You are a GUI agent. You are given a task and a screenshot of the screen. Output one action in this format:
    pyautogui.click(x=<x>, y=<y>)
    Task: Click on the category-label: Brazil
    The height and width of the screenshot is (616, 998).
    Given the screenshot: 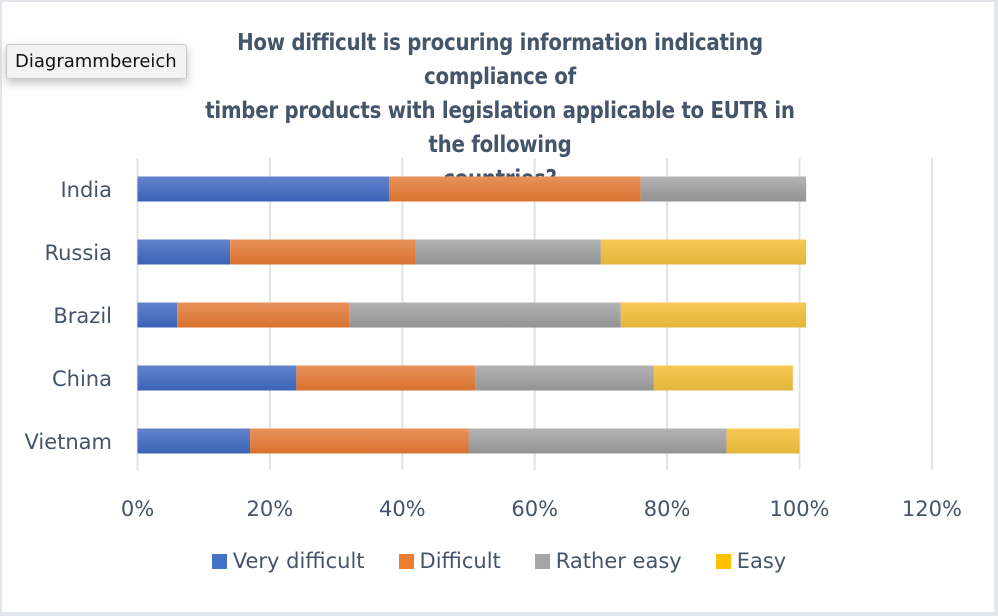 What is the action you would take?
    pyautogui.click(x=82, y=316)
    